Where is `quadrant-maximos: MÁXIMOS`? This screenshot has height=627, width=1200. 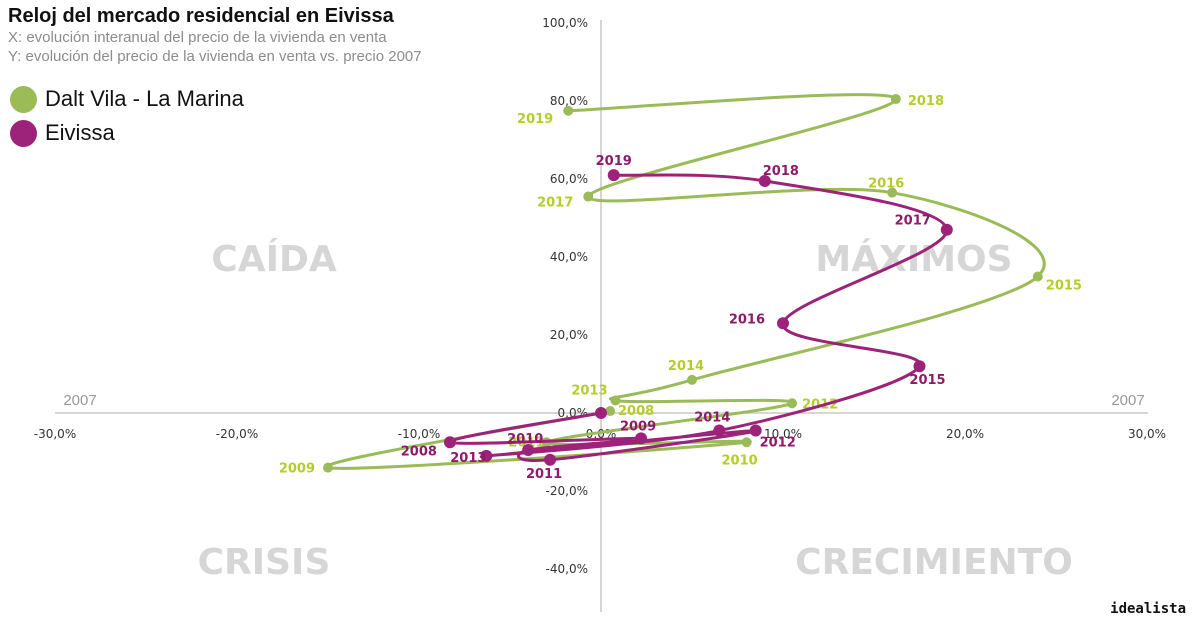
quadrant-maximos: MÁXIMOS is located at coordinates (913, 259).